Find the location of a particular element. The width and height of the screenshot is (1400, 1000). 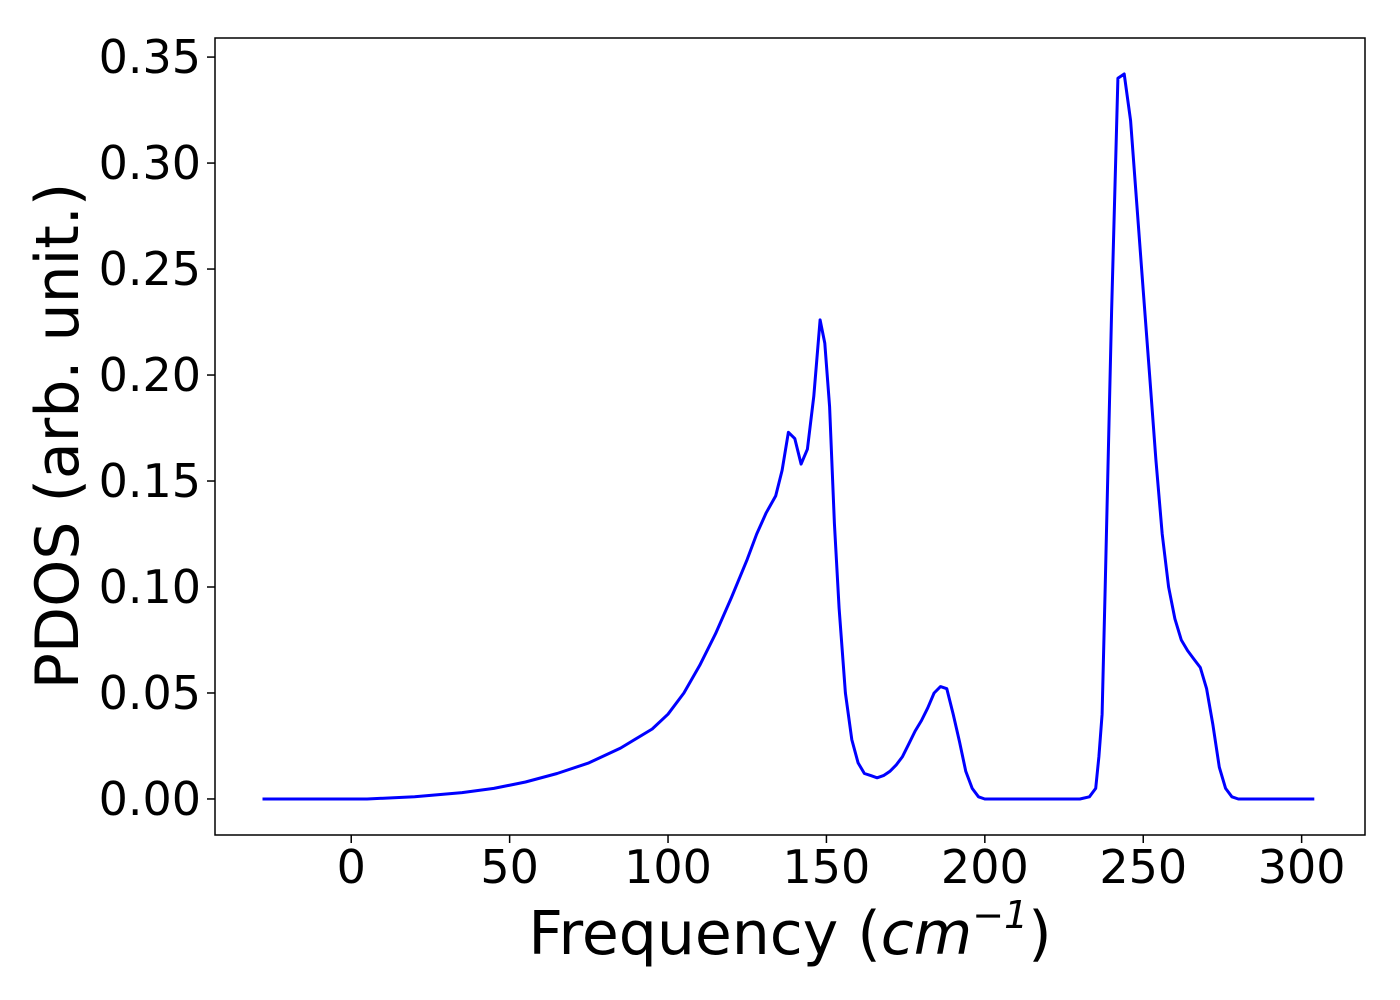

y-tick-label: 0.35 is located at coordinates (150, 57).